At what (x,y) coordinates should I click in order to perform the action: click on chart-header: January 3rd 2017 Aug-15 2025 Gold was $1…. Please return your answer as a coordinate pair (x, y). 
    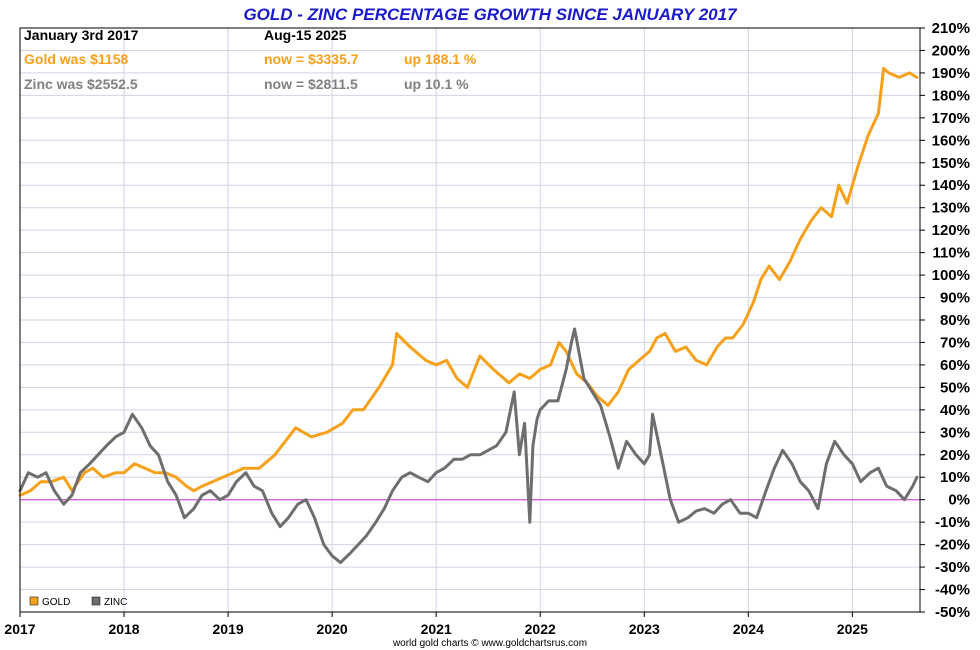
    Looking at the image, I should click on (250, 59).